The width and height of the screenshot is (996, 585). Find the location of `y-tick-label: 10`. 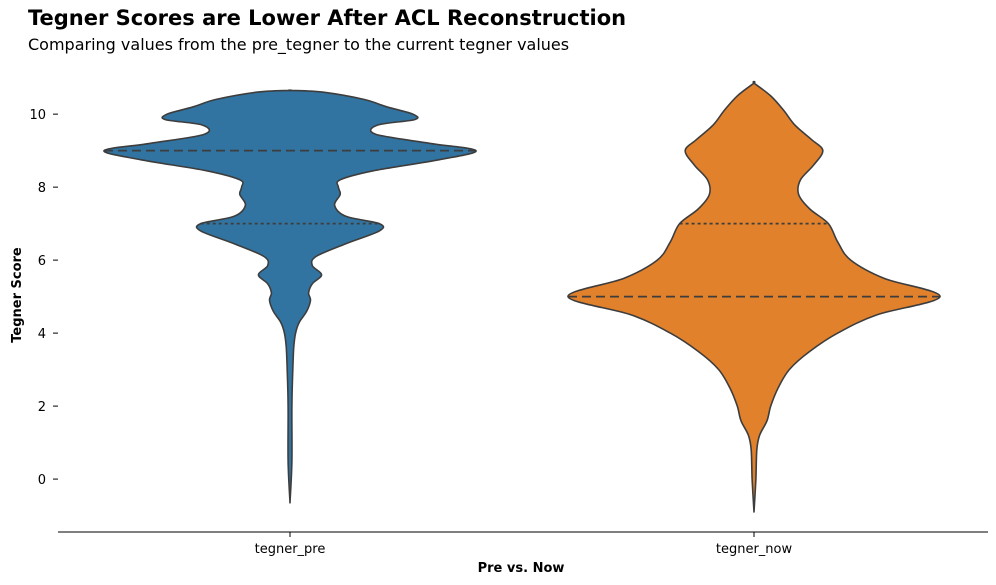

y-tick-label: 10 is located at coordinates (37, 115).